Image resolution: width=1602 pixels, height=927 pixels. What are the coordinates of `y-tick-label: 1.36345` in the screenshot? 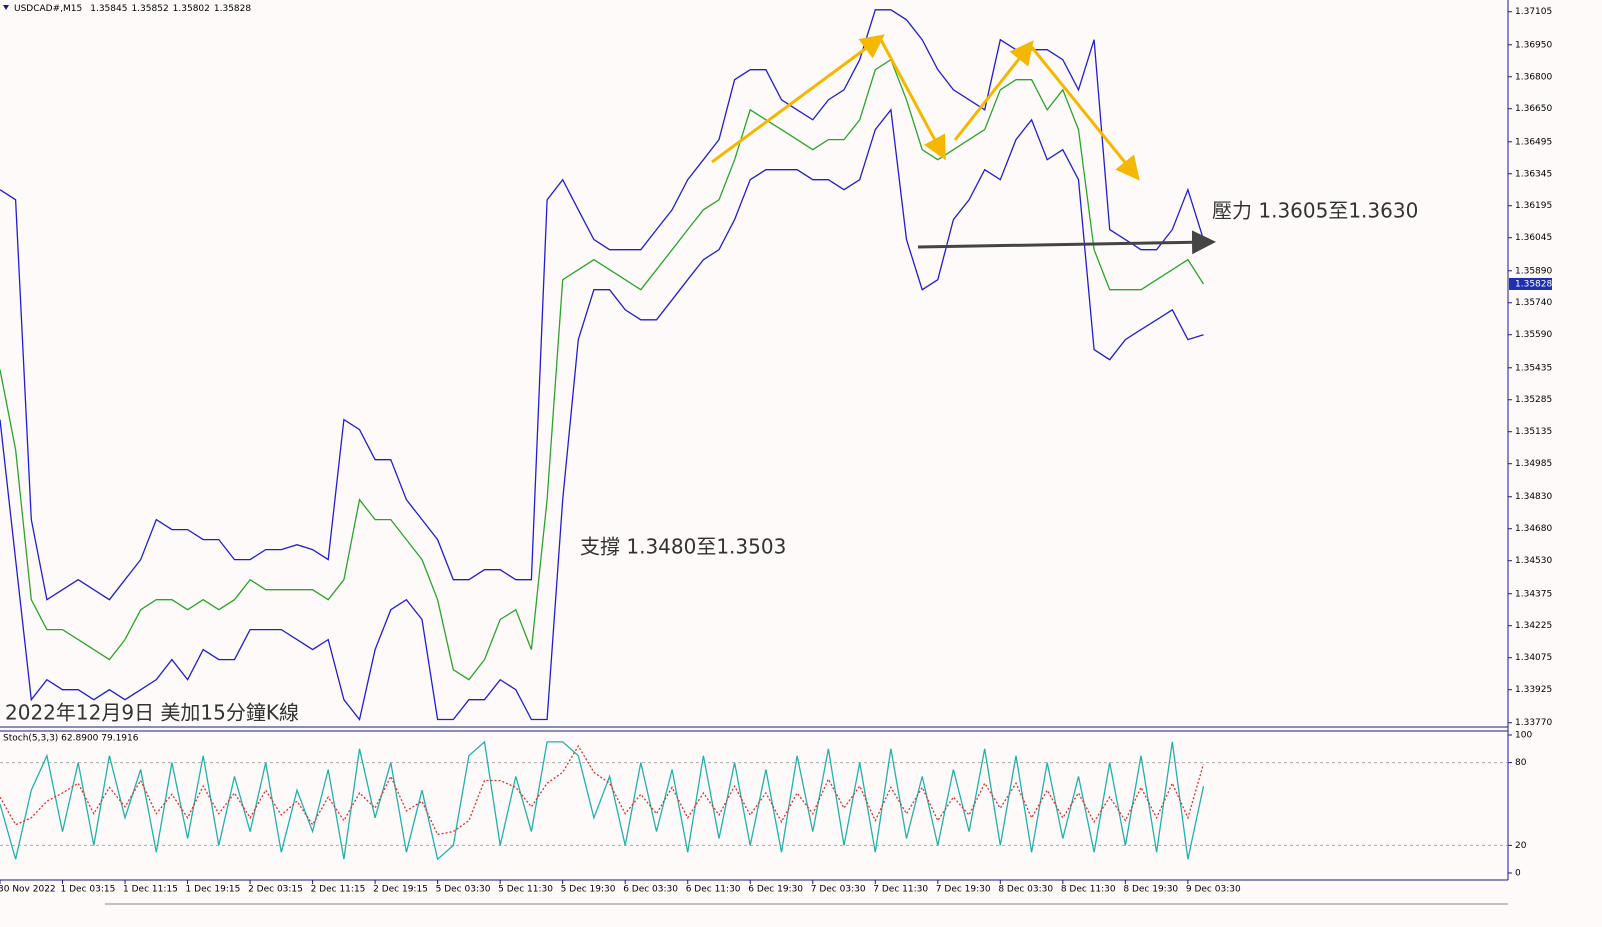 It's located at (1533, 174).